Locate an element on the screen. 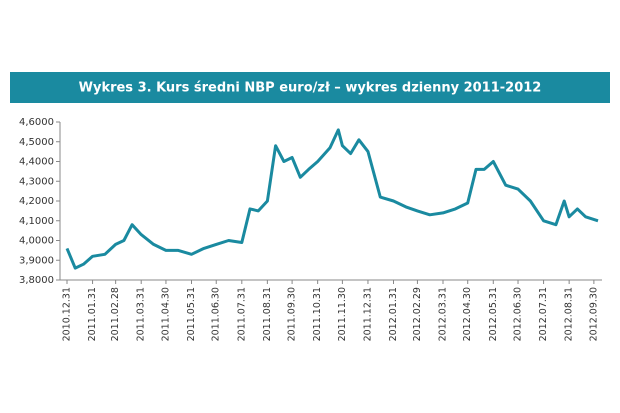 This screenshot has height=413, width=620. x-tick-label: 2011.09.30 is located at coordinates (292, 314).